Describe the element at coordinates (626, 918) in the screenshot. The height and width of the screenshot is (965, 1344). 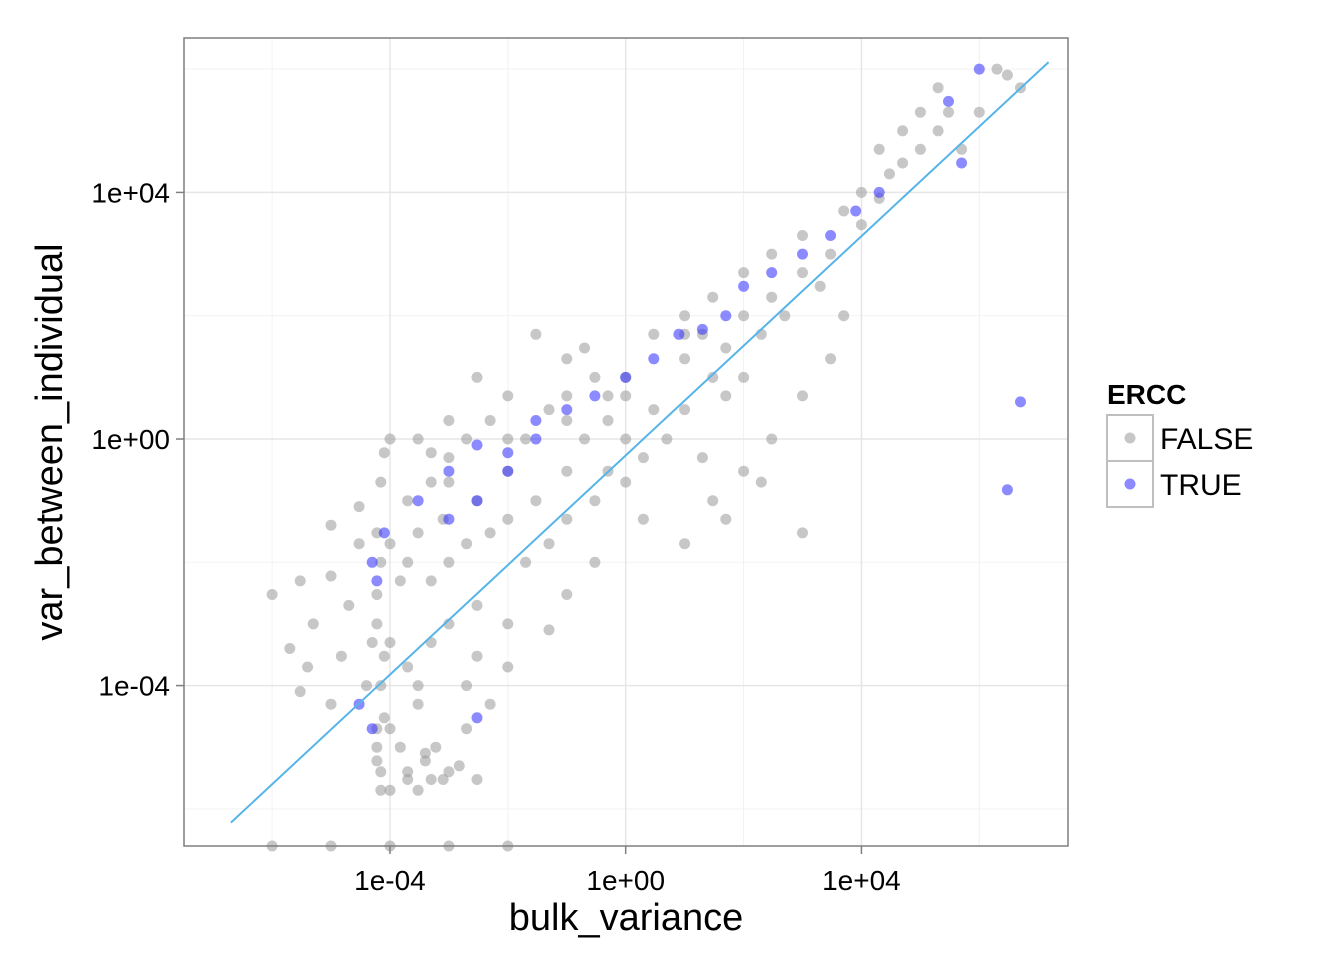
I see `x-axis-label: bulk_variance` at that location.